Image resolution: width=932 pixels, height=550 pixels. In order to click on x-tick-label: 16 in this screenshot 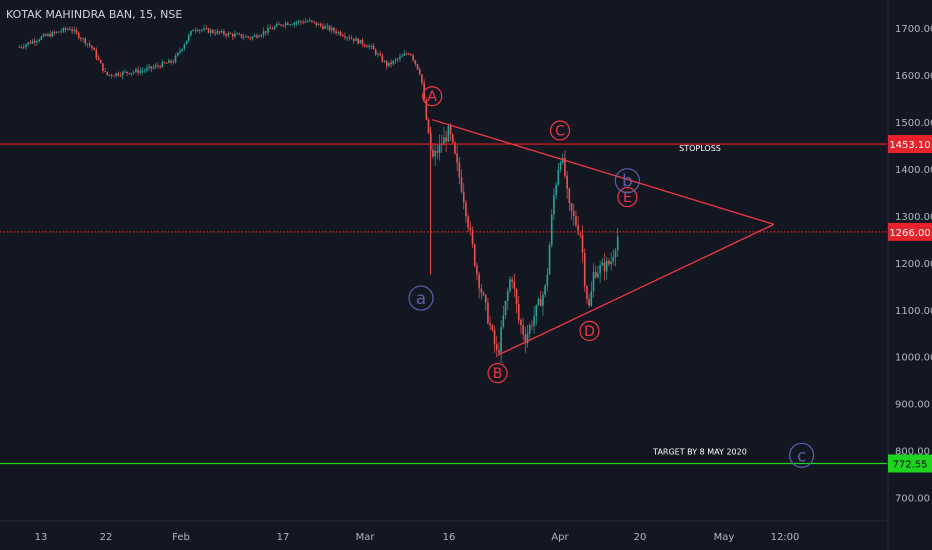, I will do `click(449, 537)`.